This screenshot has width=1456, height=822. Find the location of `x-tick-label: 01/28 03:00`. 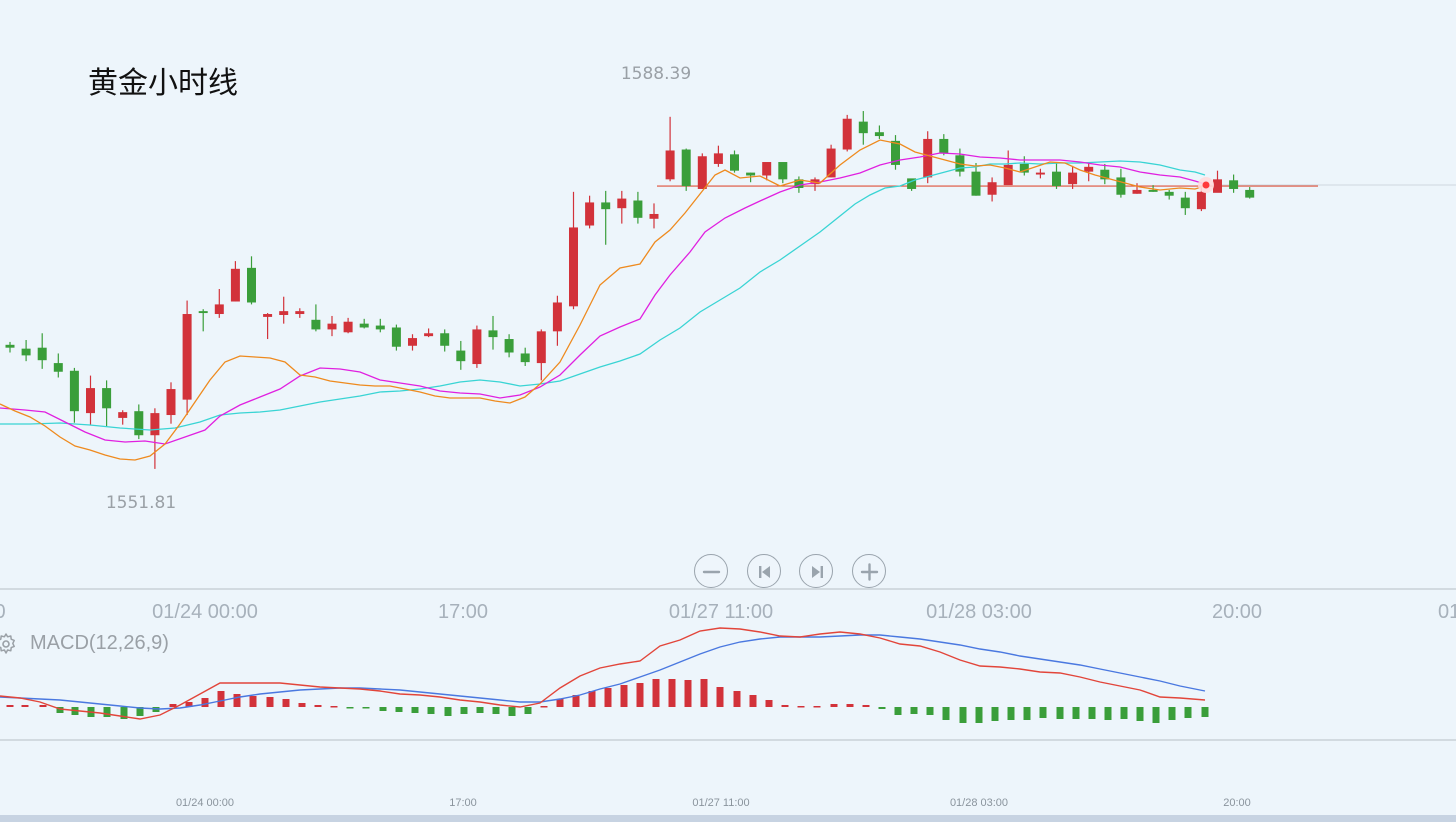

x-tick-label: 01/28 03:00 is located at coordinates (979, 612).